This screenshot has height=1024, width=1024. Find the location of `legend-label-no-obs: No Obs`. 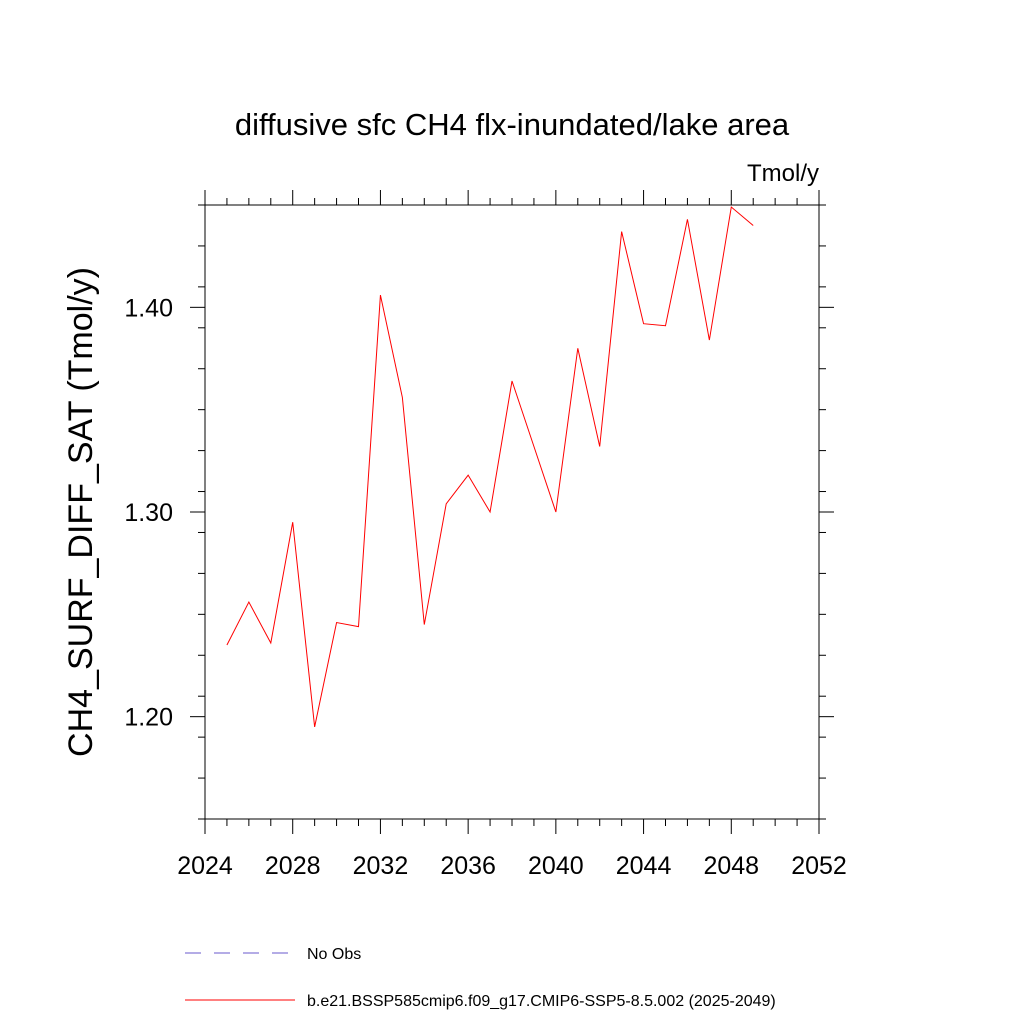

legend-label-no-obs: No Obs is located at coordinates (334, 954).